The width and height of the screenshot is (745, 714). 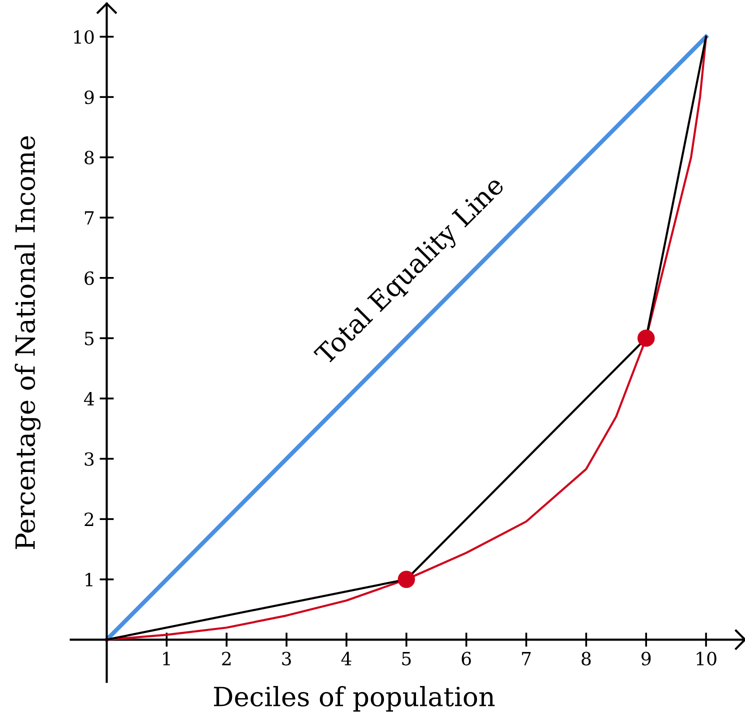 I want to click on x-tick-label: 6, so click(x=466, y=659).